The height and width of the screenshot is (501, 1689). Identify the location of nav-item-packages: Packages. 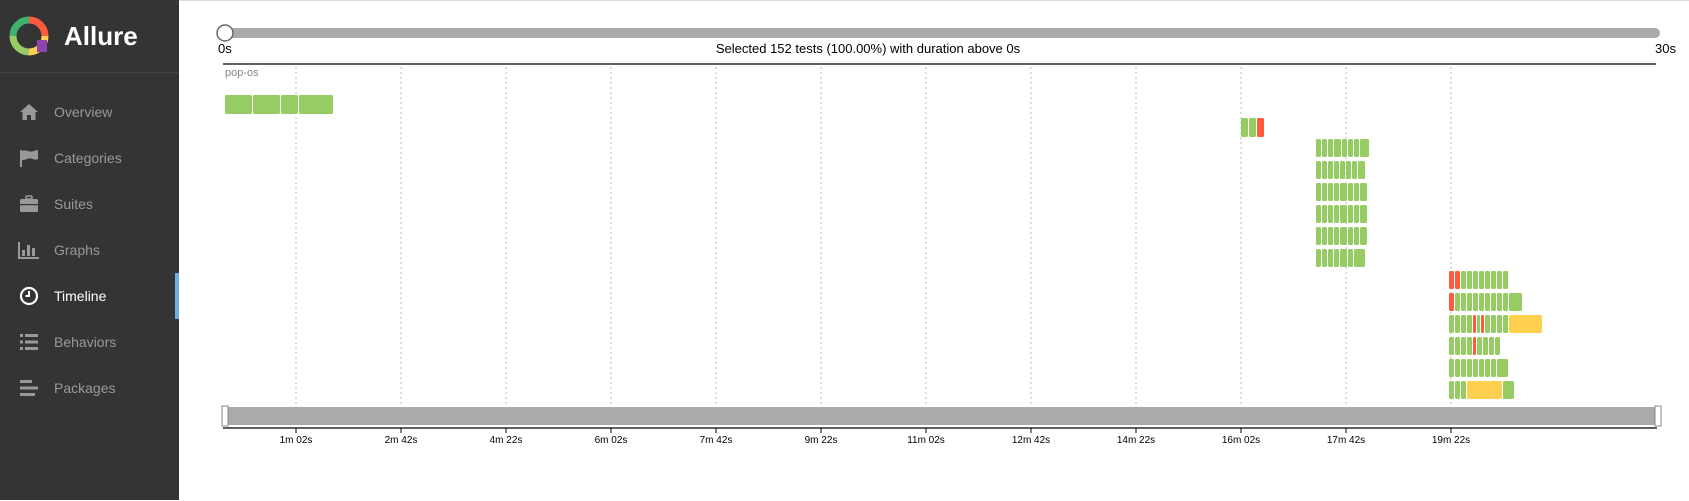
(89, 388).